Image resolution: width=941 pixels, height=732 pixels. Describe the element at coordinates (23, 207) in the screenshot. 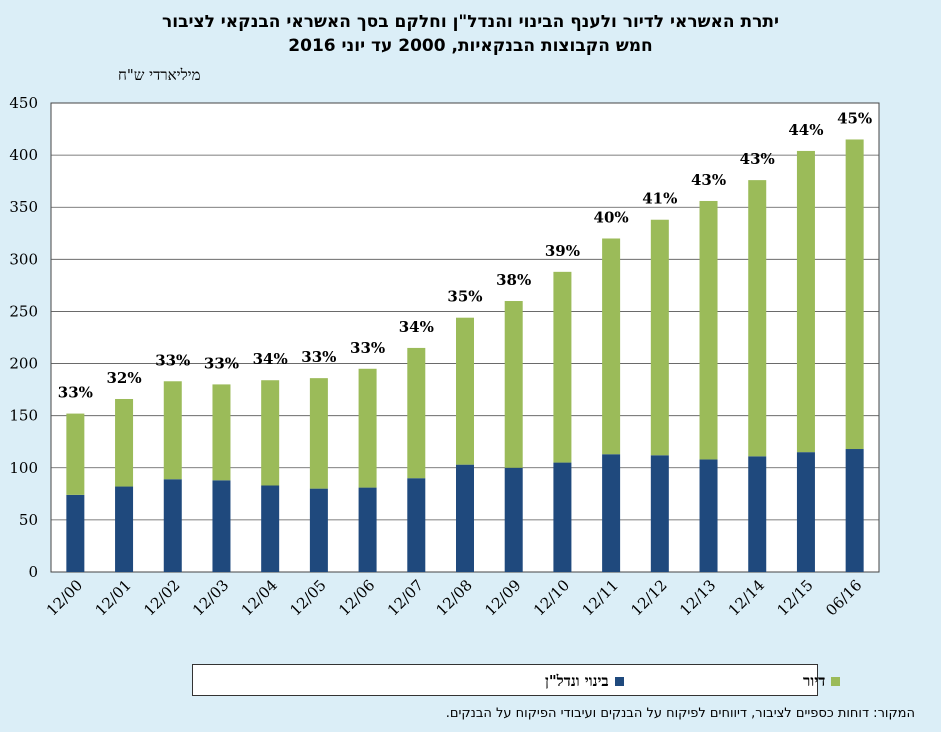

I see `y-tick-label: 350` at that location.